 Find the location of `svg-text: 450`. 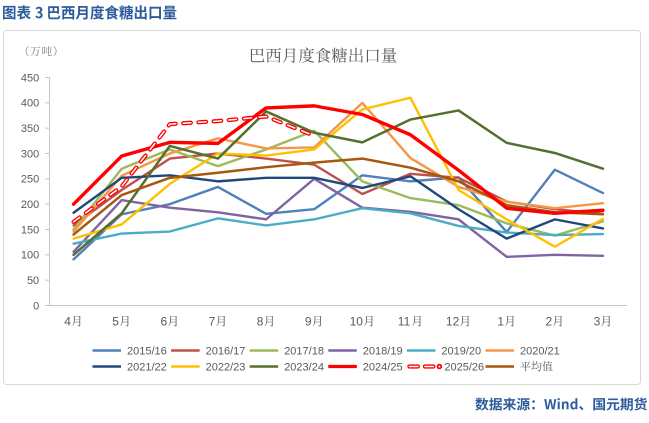

svg-text: 450 is located at coordinates (30, 78).